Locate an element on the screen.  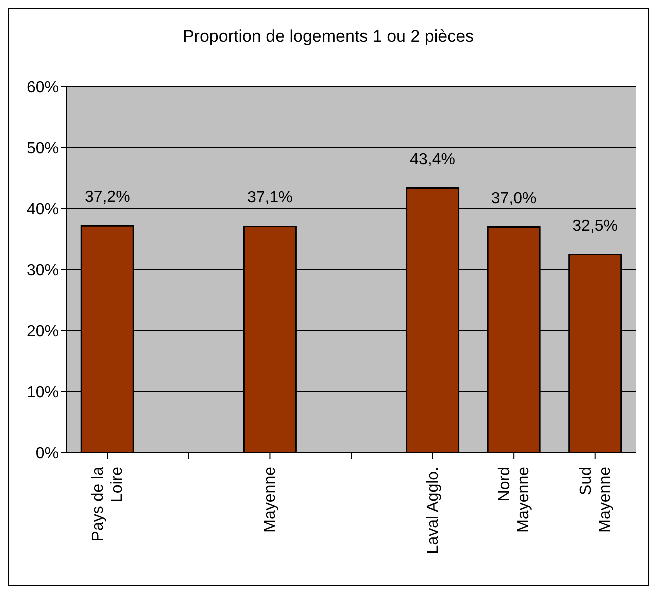
x-tick-label: Sud Mayenne is located at coordinates (596, 499).